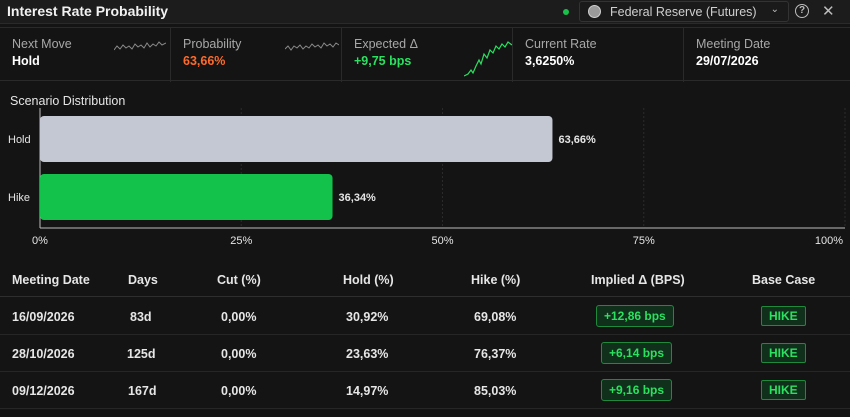 The width and height of the screenshot is (850, 417). Describe the element at coordinates (566, 12) in the screenshot. I see `live-status-dot` at that location.